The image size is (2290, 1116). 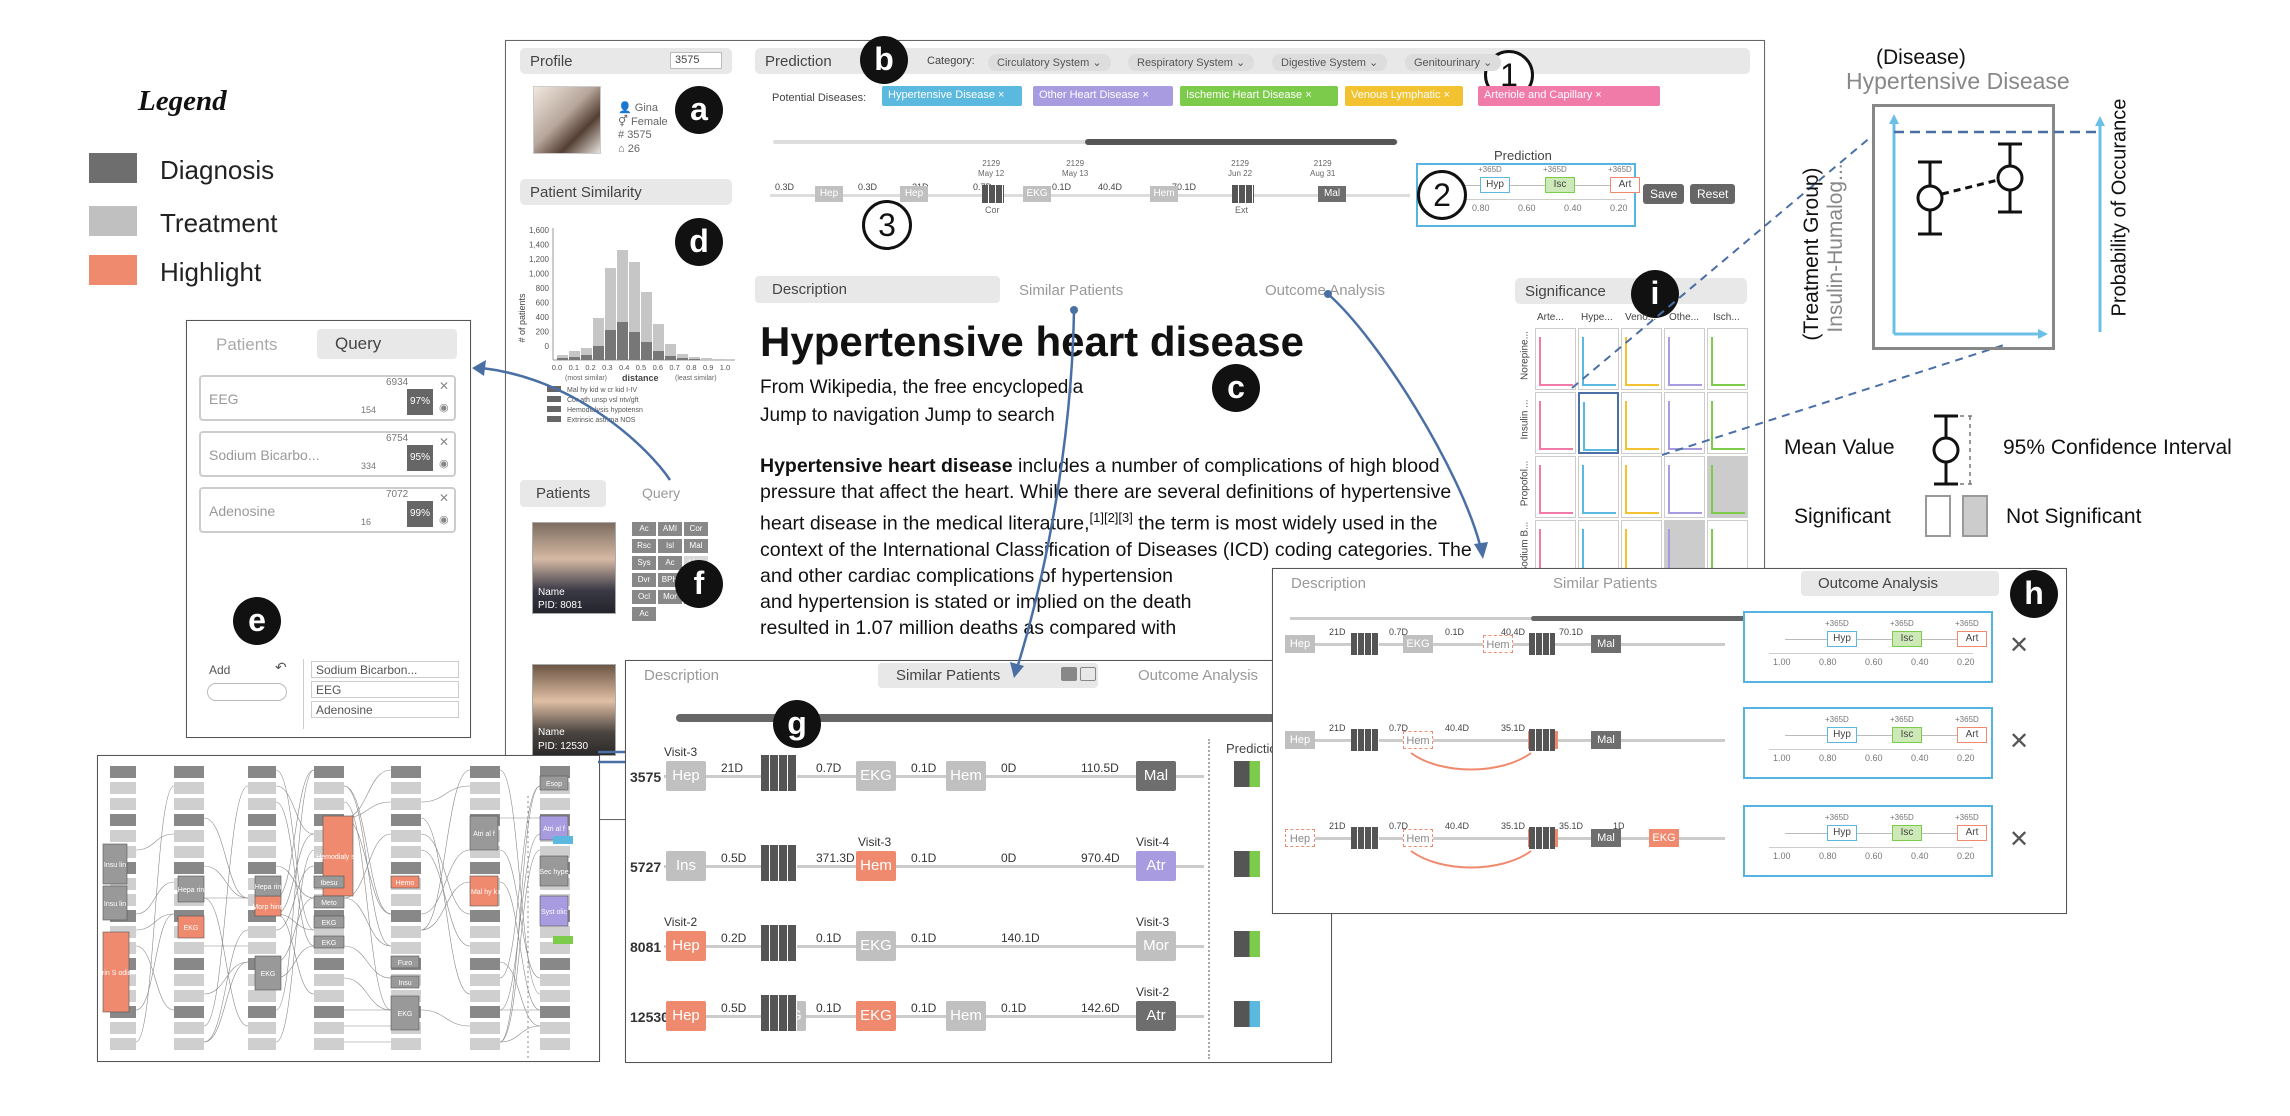 What do you see at coordinates (1156, 776) in the screenshot?
I see `sp-node: Mal` at bounding box center [1156, 776].